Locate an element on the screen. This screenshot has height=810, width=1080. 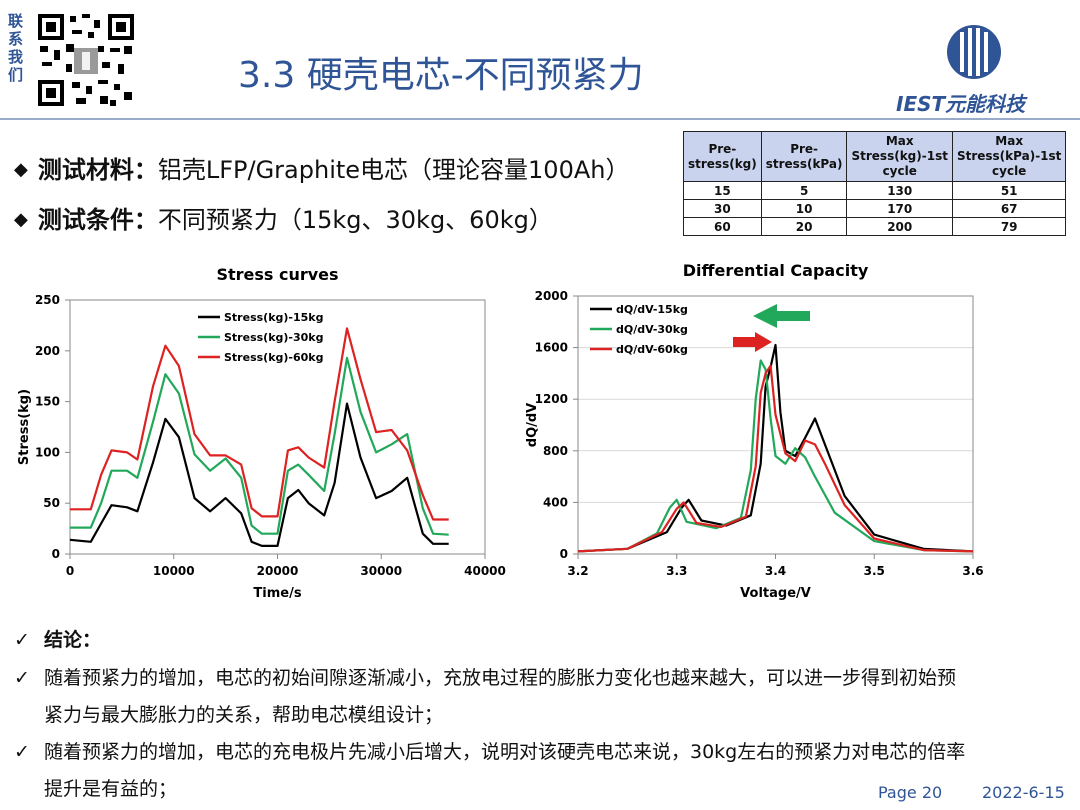
bullet-value: 铝壳LFP/Graphite电芯（理论容量100Ah） is located at coordinates (393, 170).